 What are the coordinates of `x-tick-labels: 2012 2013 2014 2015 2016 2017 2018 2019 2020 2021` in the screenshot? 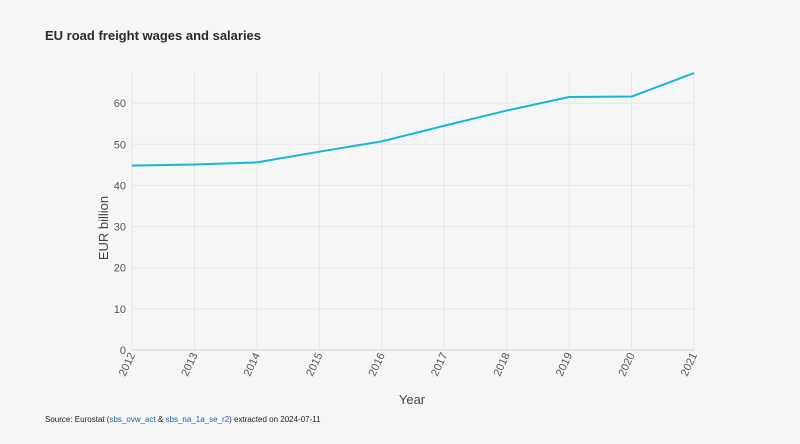 It's located at (408, 364).